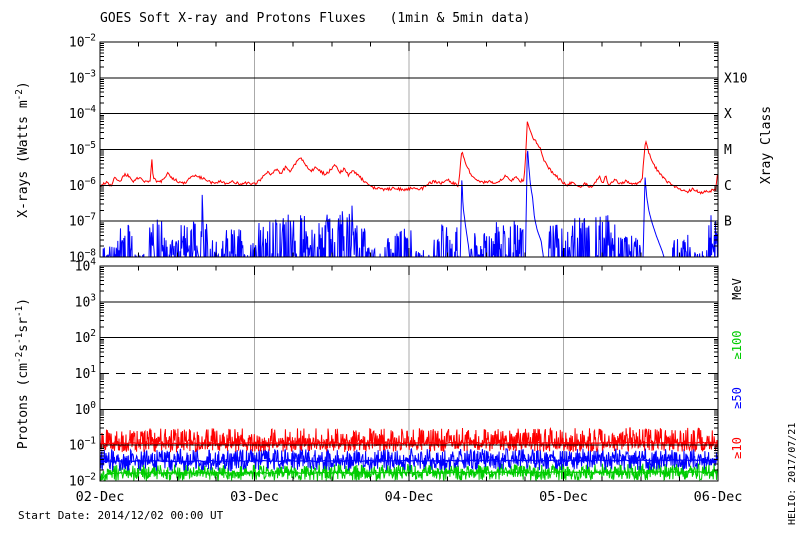 This screenshot has width=800, height=535. I want to click on xray-class-x10: X10, so click(735, 78).